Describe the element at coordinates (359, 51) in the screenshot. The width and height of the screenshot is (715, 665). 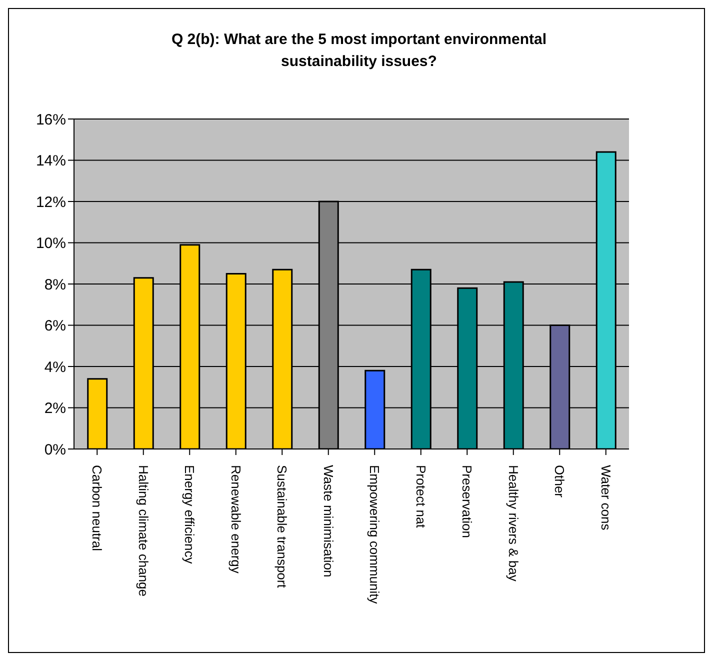
I see `chart-title: Q 2(b): What are the 5 most important environmental sustainability issues?` at that location.